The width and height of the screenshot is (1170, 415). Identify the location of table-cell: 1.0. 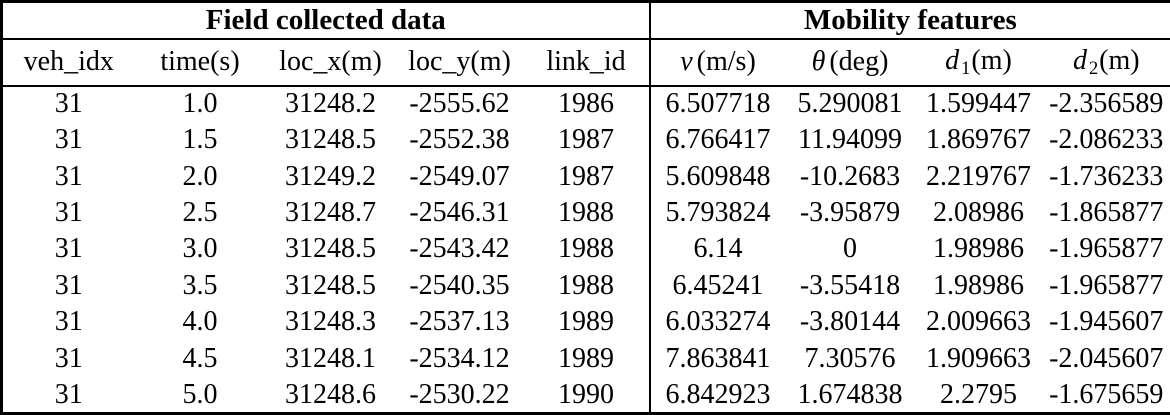
(200, 104).